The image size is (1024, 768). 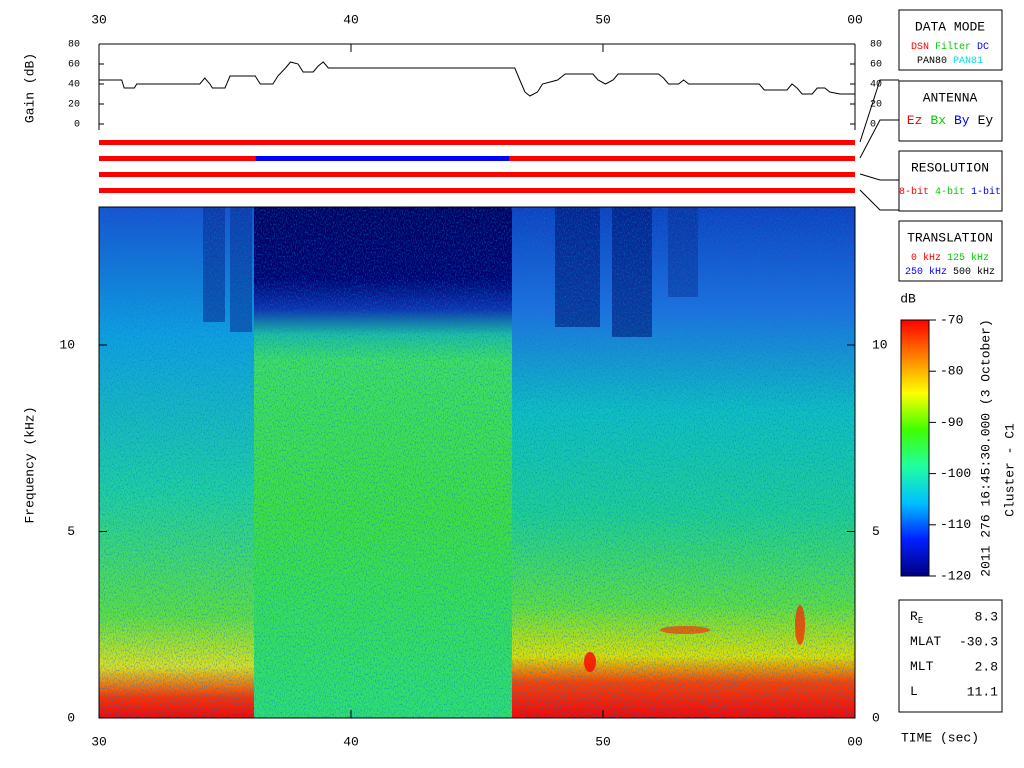 I want to click on orbit-label-text: MLAT, so click(x=925, y=641).